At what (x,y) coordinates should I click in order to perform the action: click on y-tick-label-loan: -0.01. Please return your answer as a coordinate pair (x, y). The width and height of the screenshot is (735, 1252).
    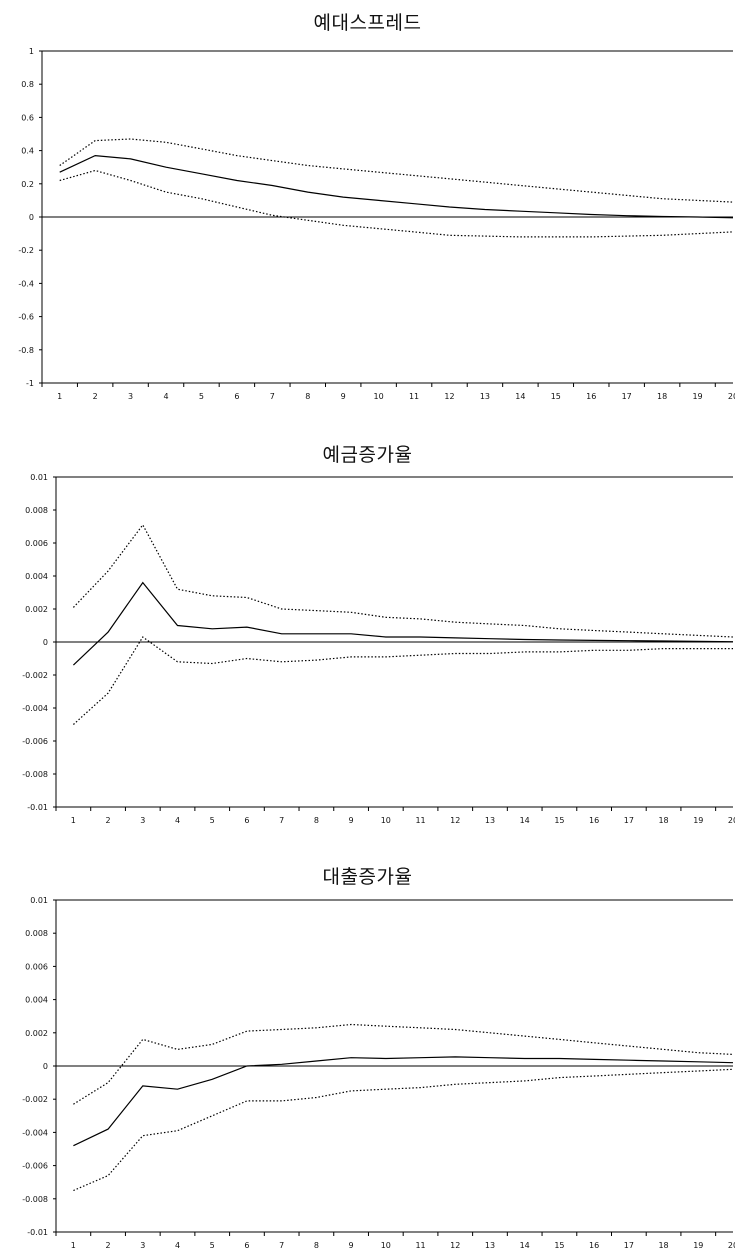
    Looking at the image, I should click on (37, 1232).